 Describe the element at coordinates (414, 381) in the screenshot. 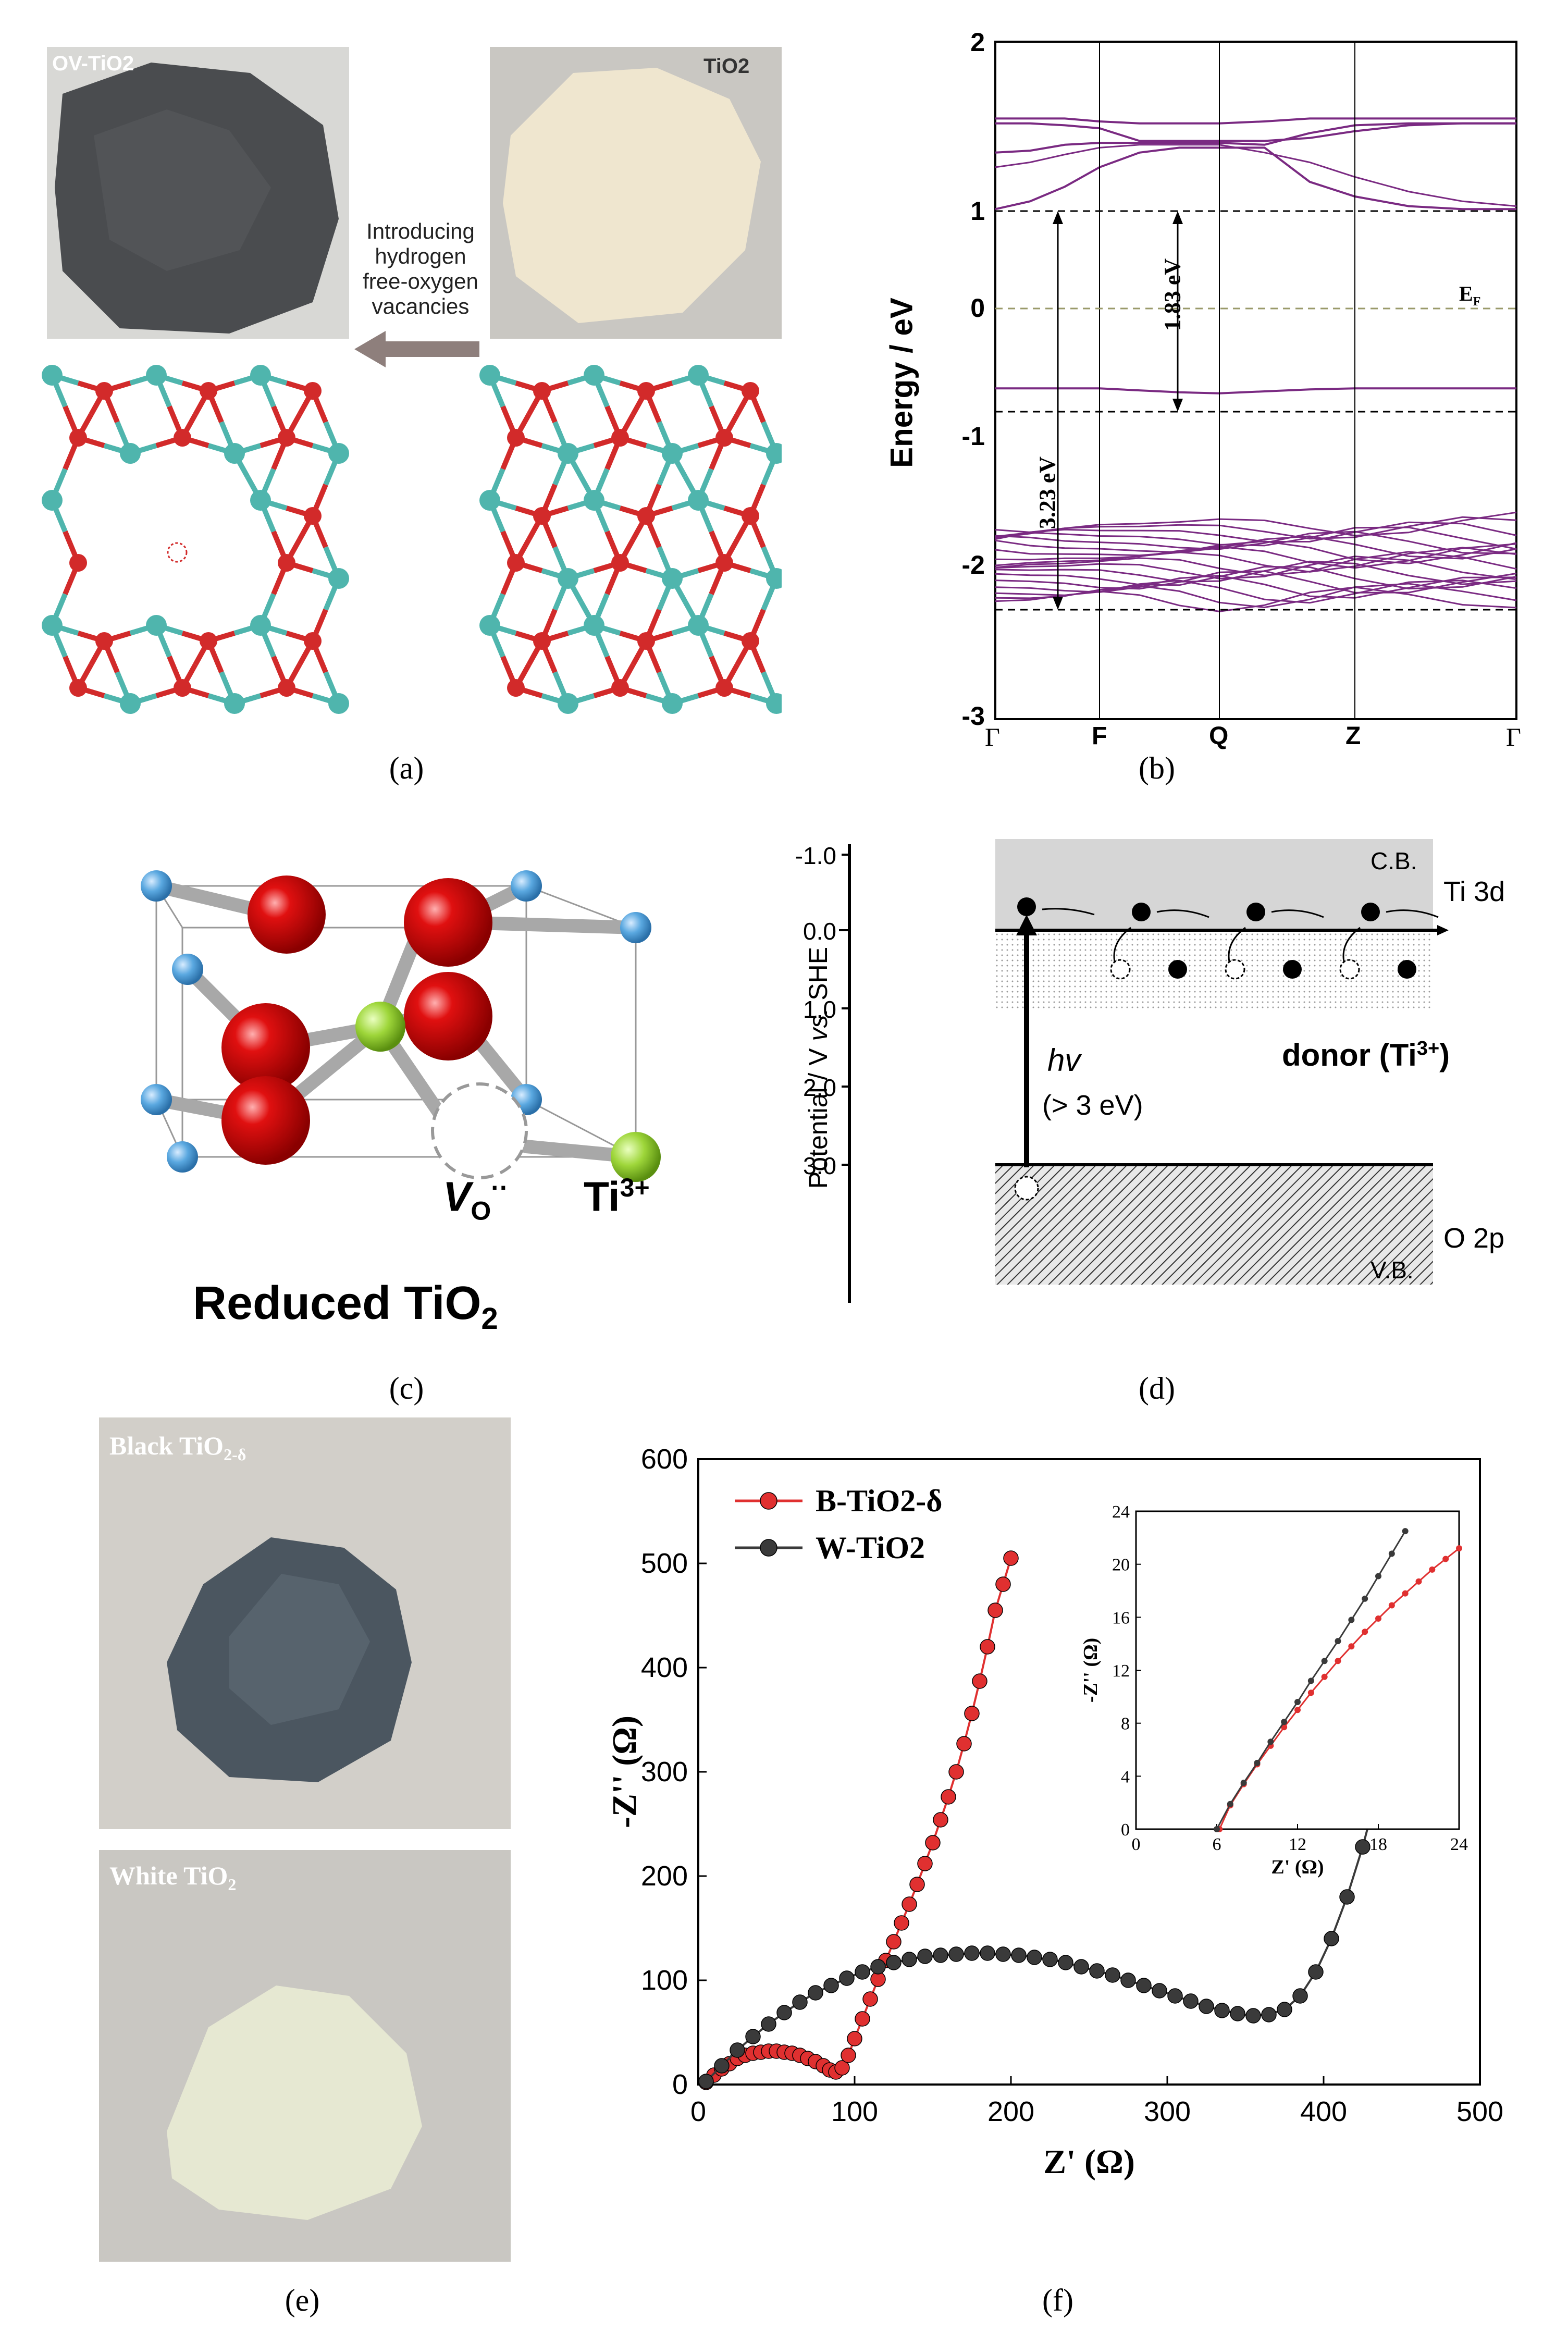

I see `panel-a-figure` at that location.